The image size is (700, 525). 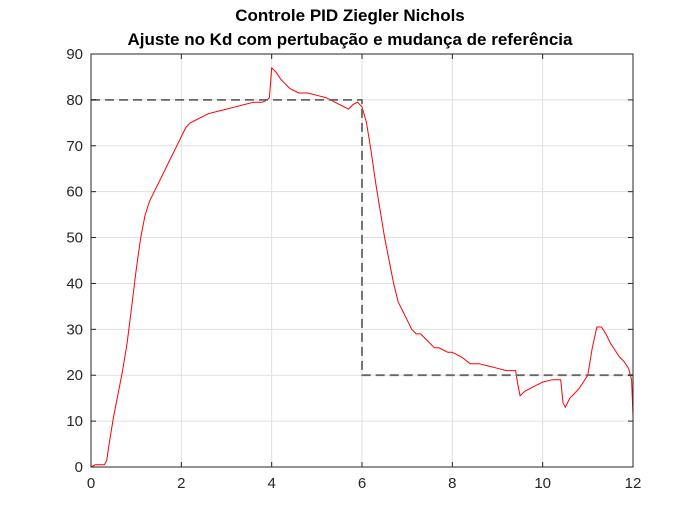 What do you see at coordinates (74, 329) in the screenshot?
I see `y-tick-label: 30` at bounding box center [74, 329].